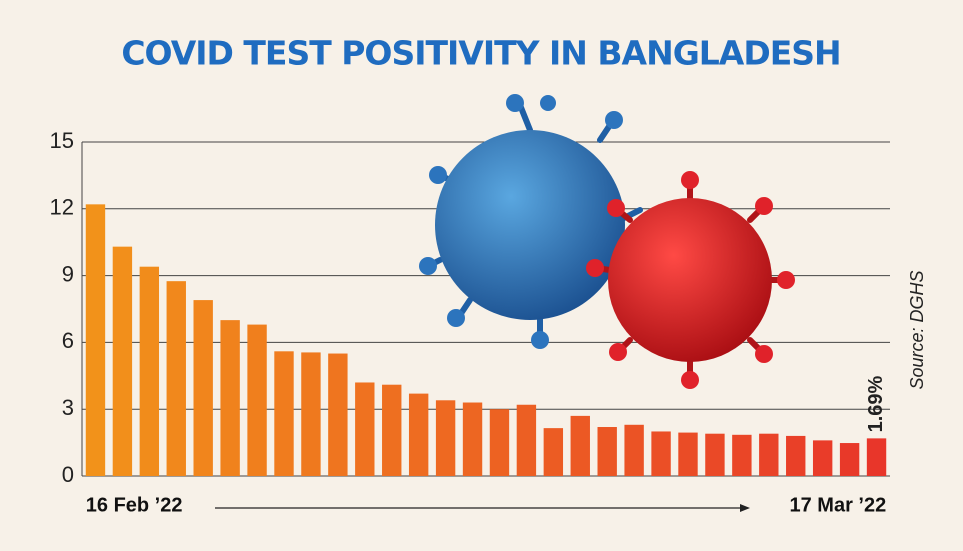 The width and height of the screenshot is (963, 551). I want to click on source-note: Source: DGHS, so click(917, 329).